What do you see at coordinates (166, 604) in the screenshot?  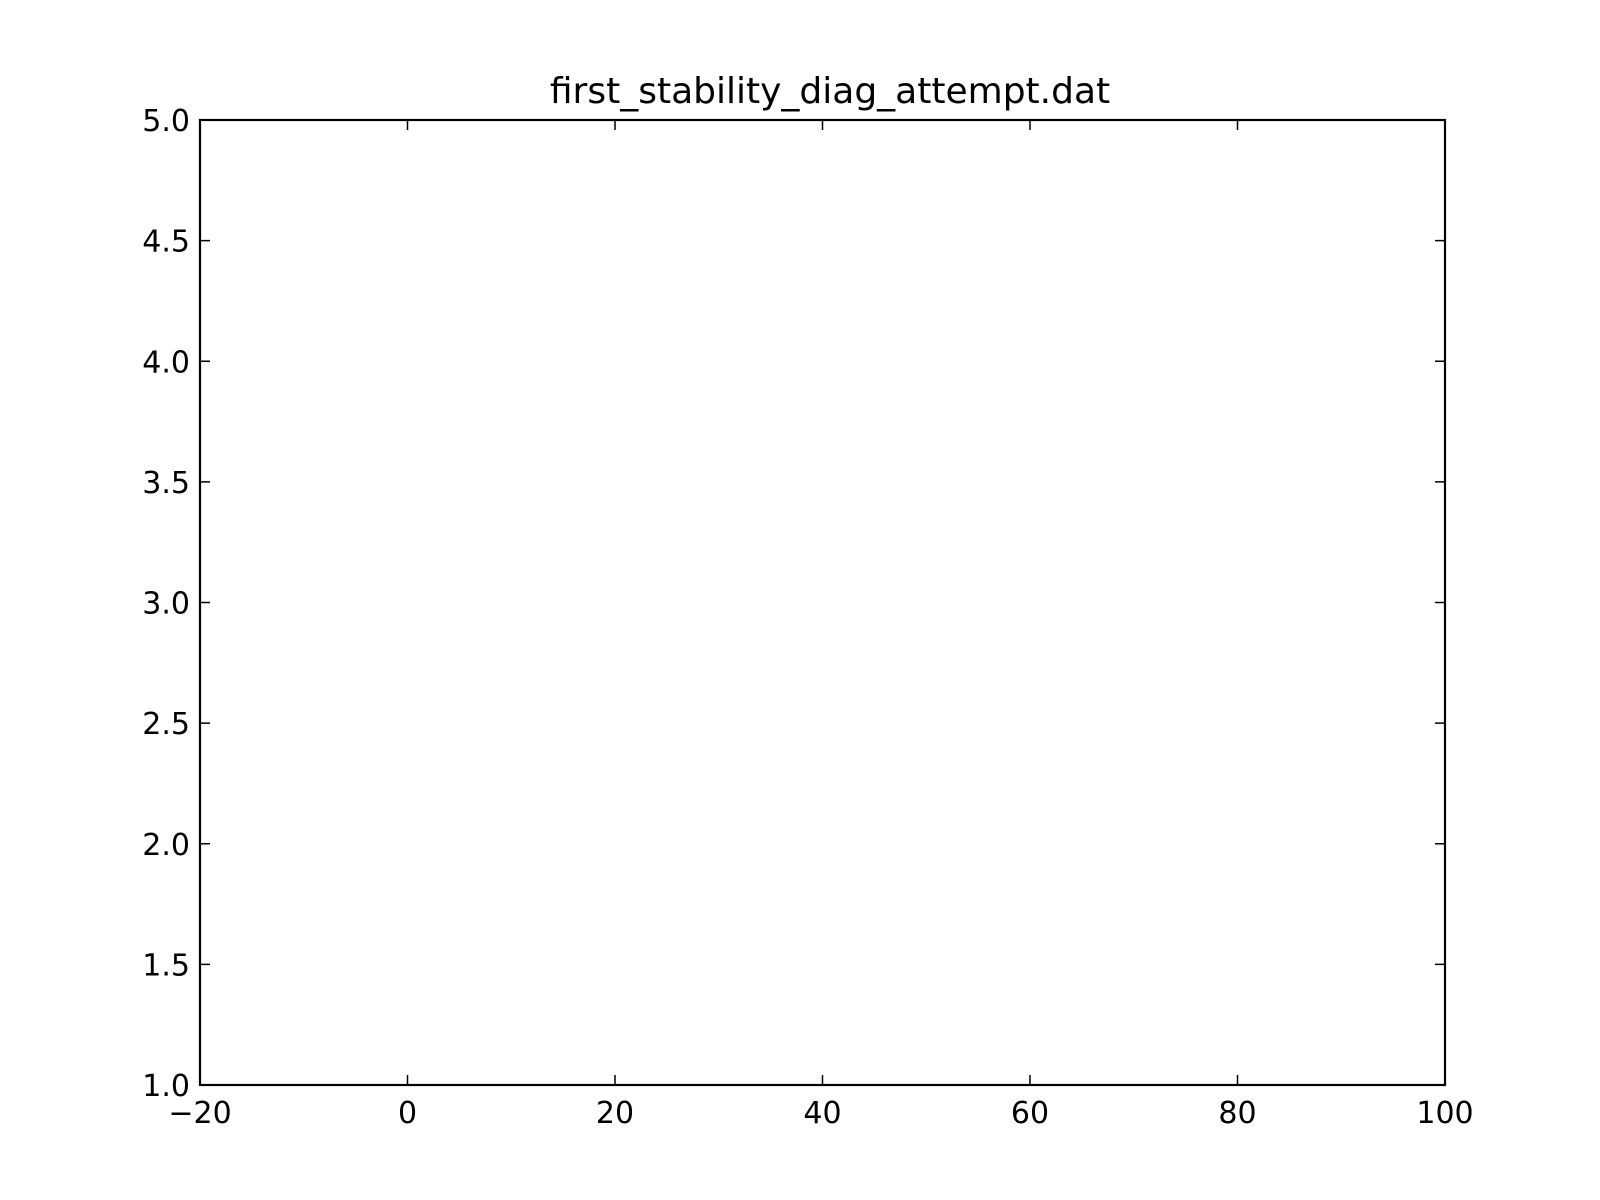 I see `y-tick-label: 3.0` at bounding box center [166, 604].